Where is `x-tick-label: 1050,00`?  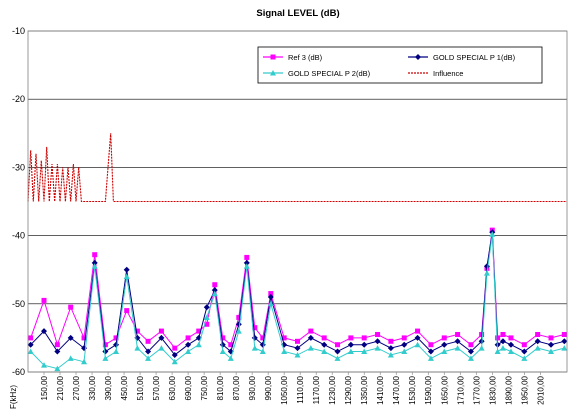 x-tick-label: 1050,00 is located at coordinates (284, 389).